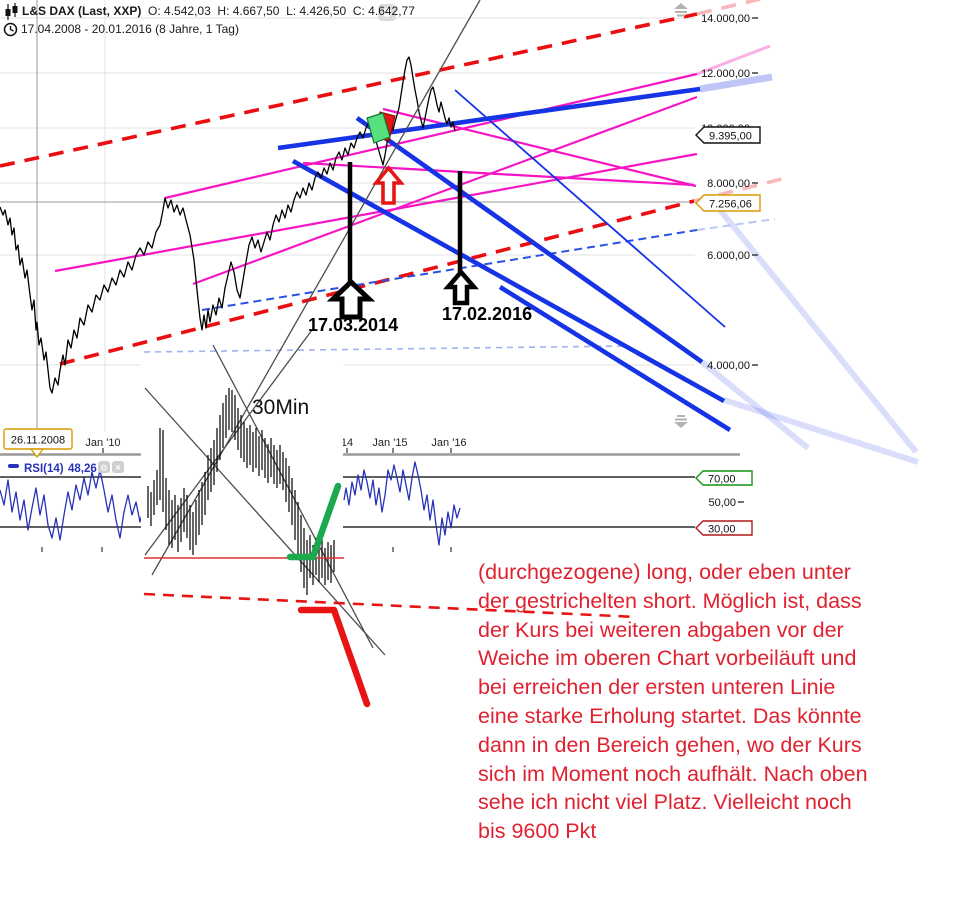  I want to click on rsi-legend-dash-icon, so click(13, 466).